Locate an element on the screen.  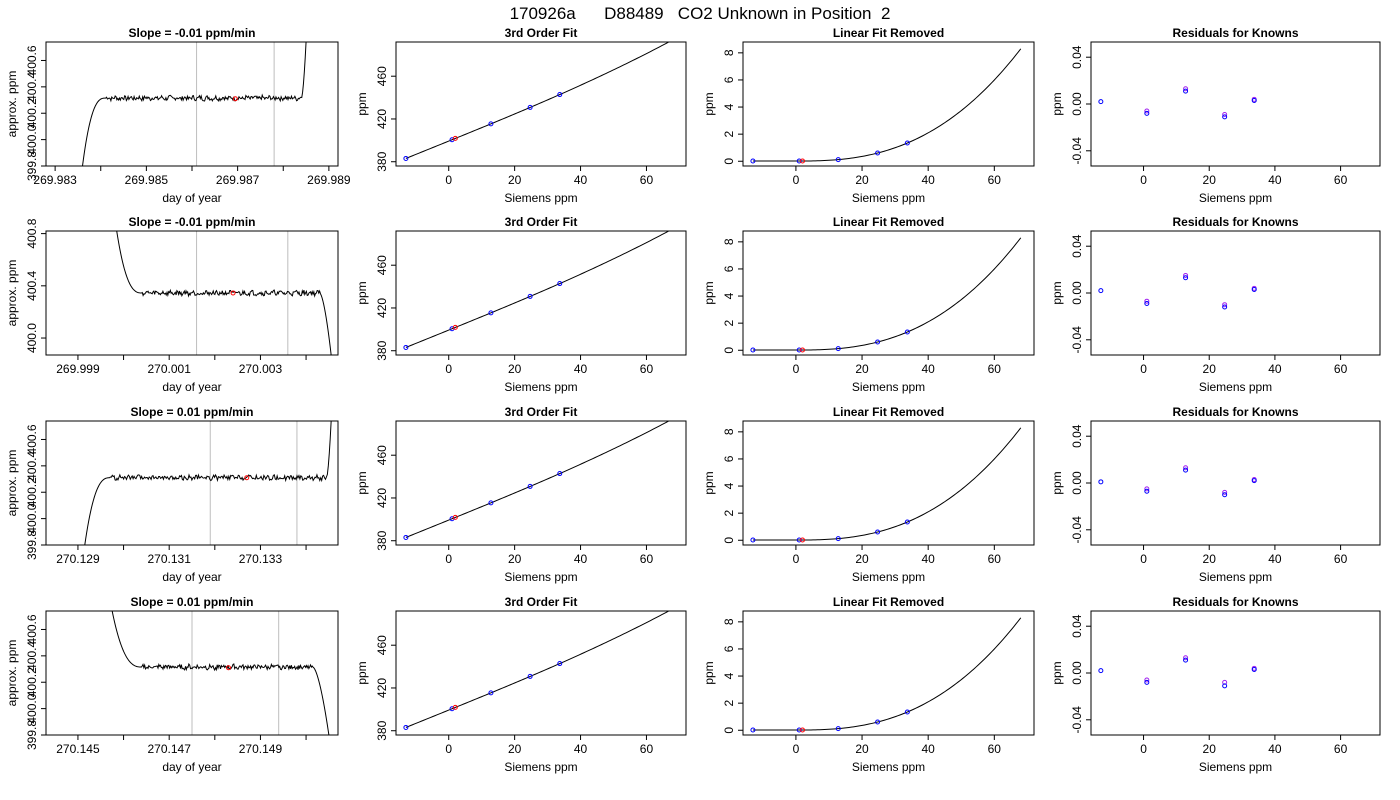
sample-marker is located at coordinates (233, 293).